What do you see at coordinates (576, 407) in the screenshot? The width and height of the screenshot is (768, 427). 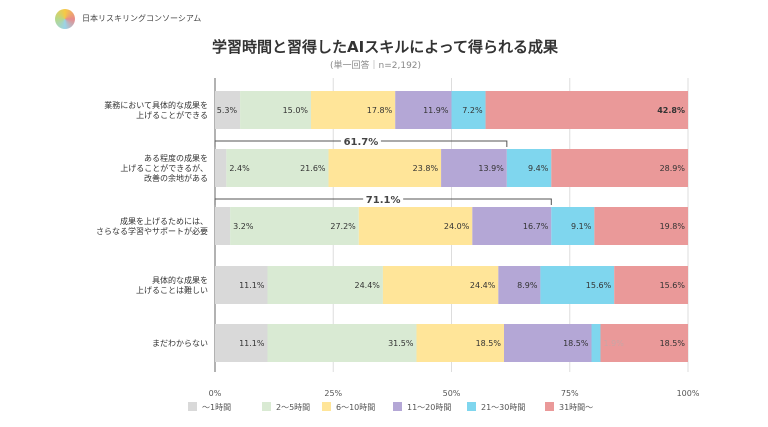 I see `legend-label: 31時間～` at bounding box center [576, 407].